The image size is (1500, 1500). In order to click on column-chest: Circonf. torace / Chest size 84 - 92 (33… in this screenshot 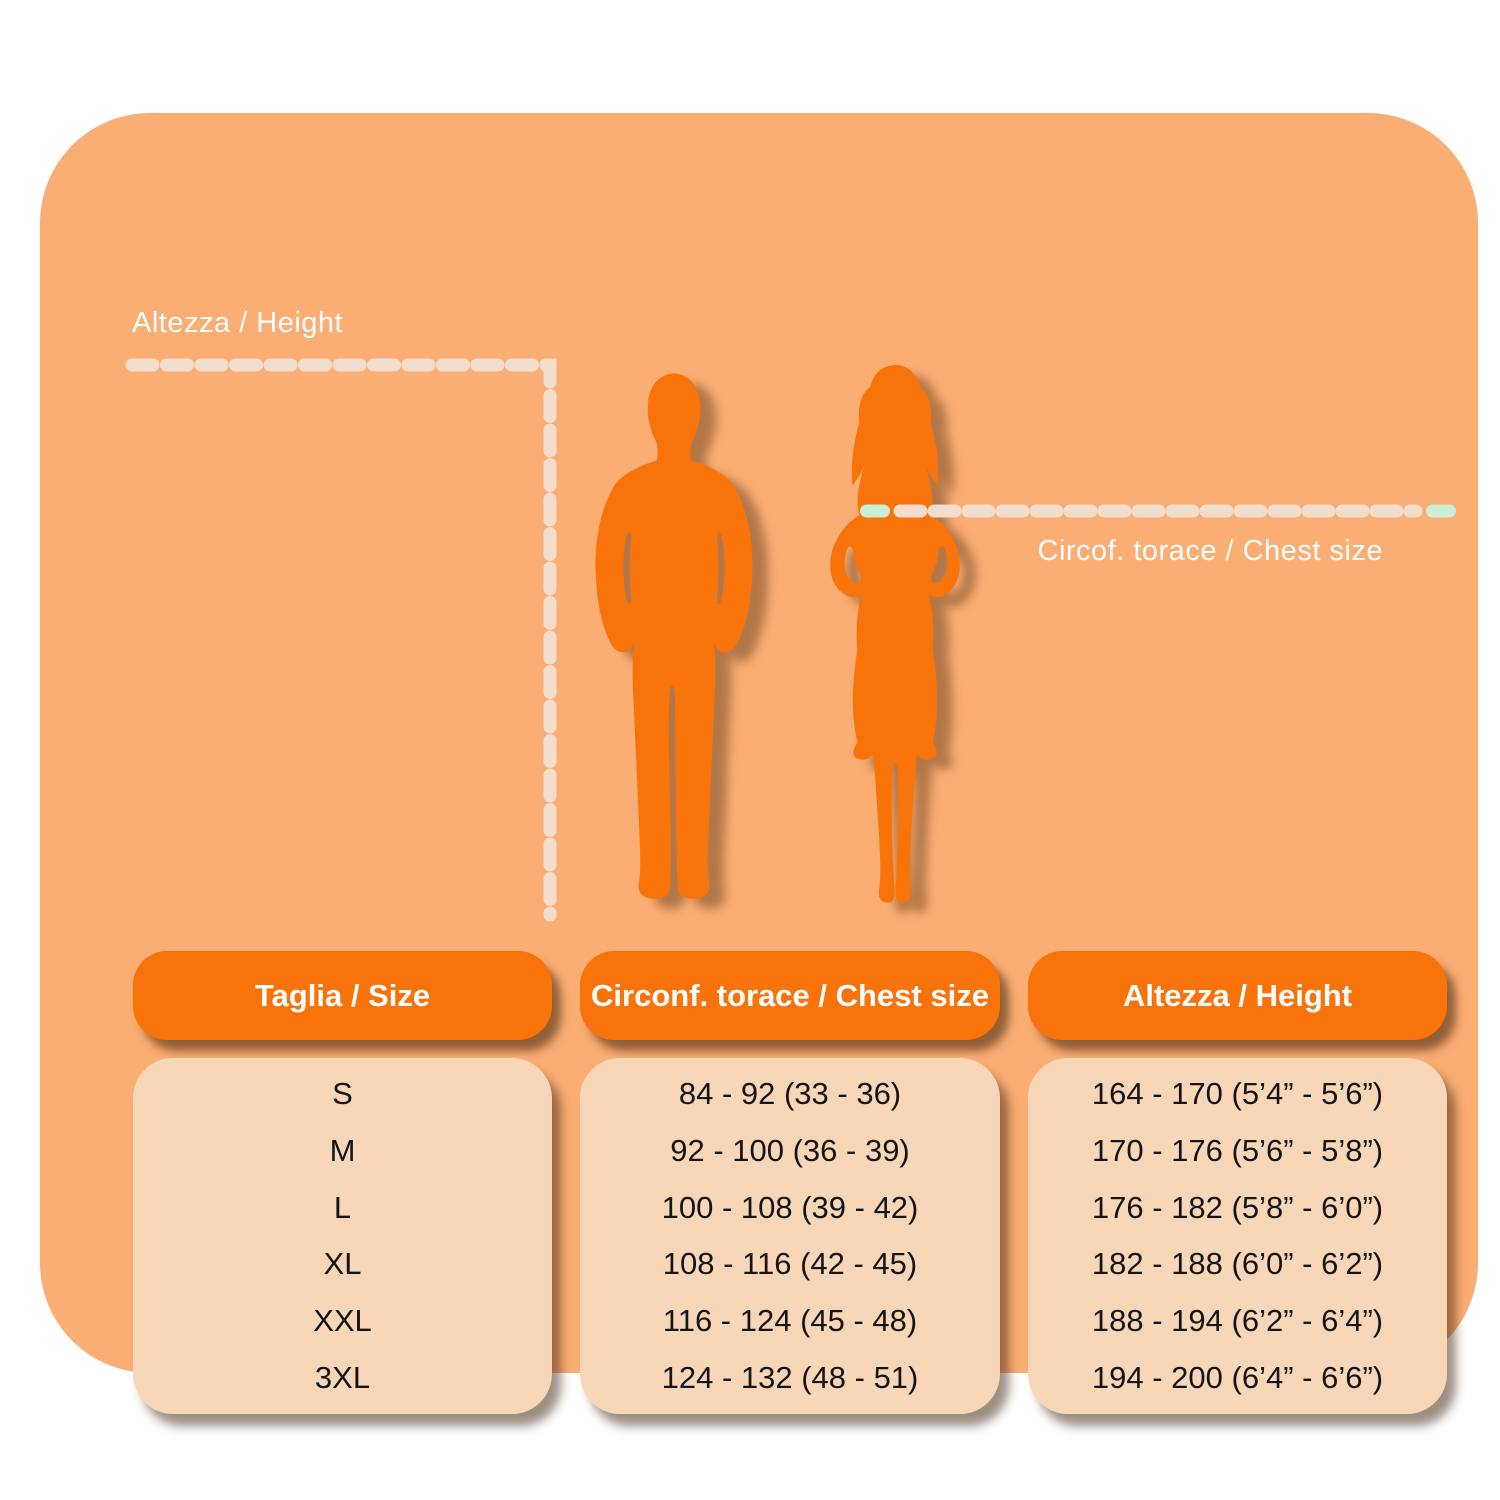, I will do `click(790, 1182)`.